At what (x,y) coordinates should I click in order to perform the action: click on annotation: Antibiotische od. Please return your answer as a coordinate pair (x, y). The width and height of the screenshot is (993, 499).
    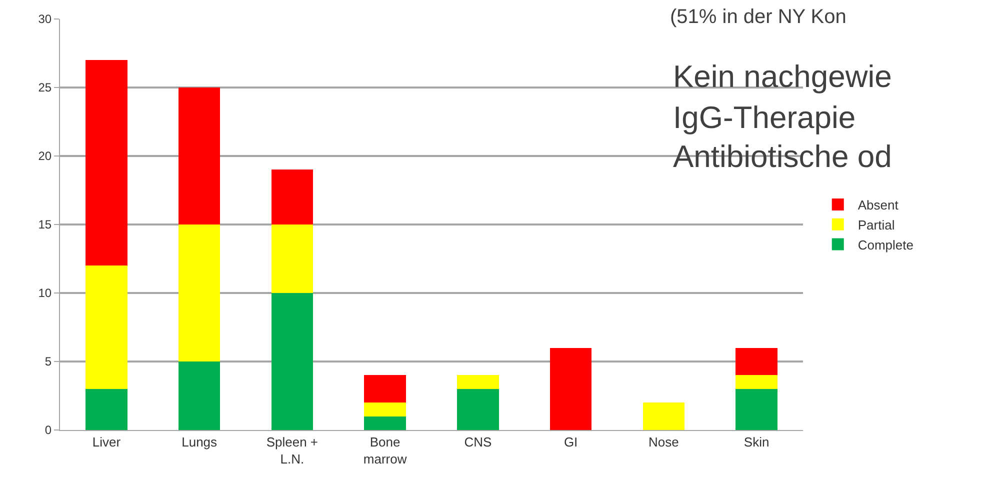
    Looking at the image, I should click on (782, 156).